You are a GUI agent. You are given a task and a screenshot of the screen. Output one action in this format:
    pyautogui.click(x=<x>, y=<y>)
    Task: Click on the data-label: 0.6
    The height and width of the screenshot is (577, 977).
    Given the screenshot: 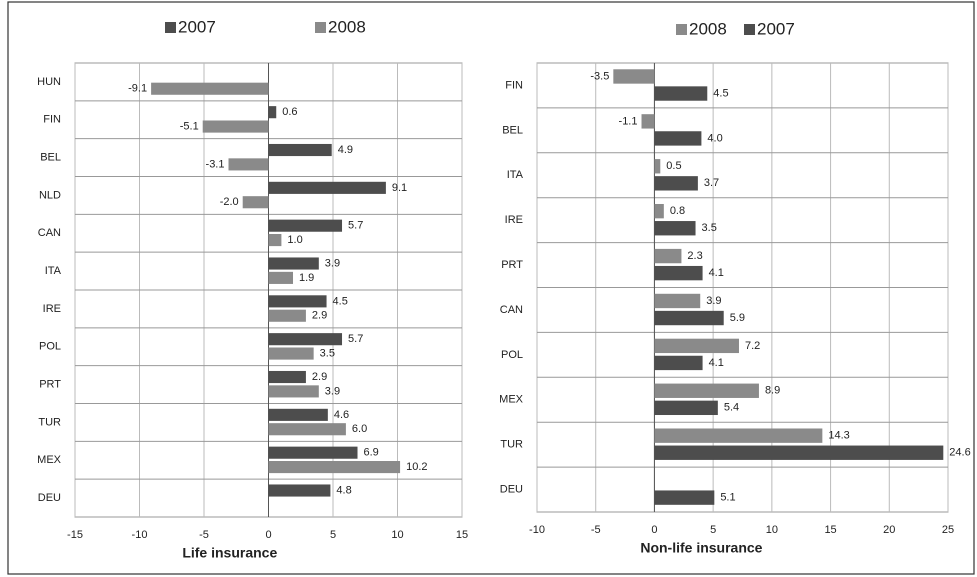 What is the action you would take?
    pyautogui.click(x=289, y=112)
    